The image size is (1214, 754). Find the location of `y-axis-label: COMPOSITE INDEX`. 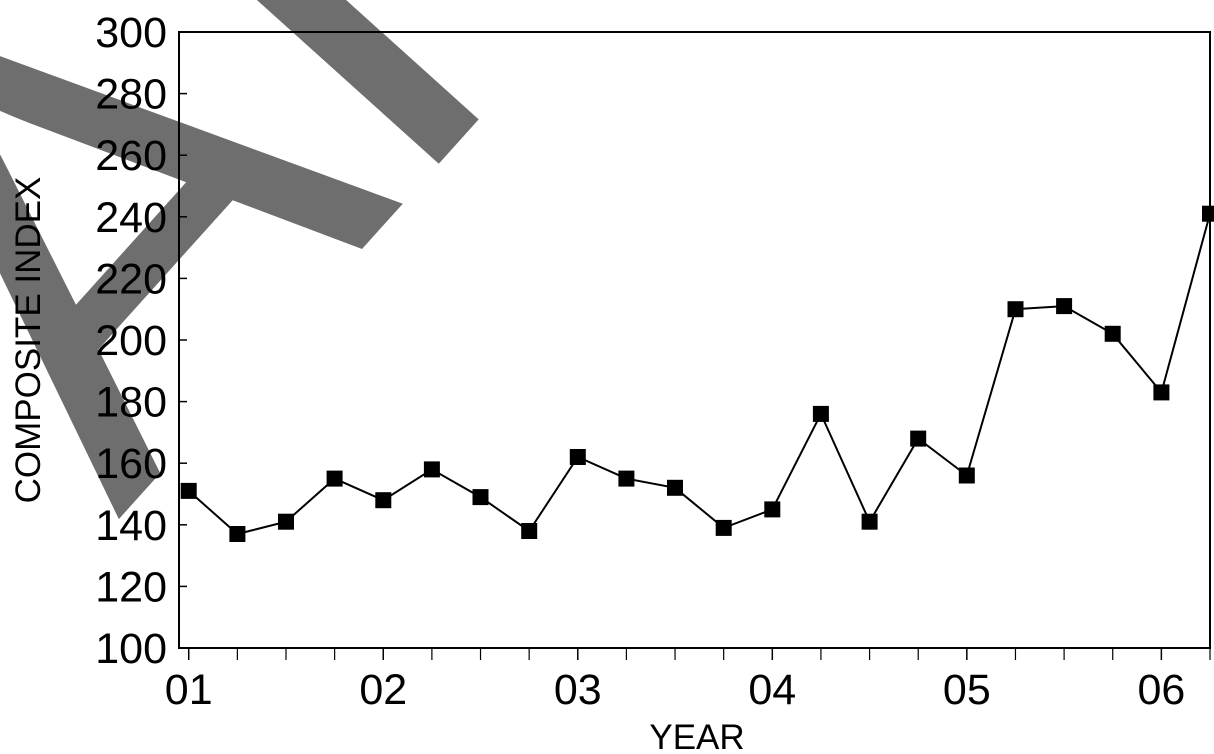

y-axis-label: COMPOSITE INDEX is located at coordinates (28, 340).